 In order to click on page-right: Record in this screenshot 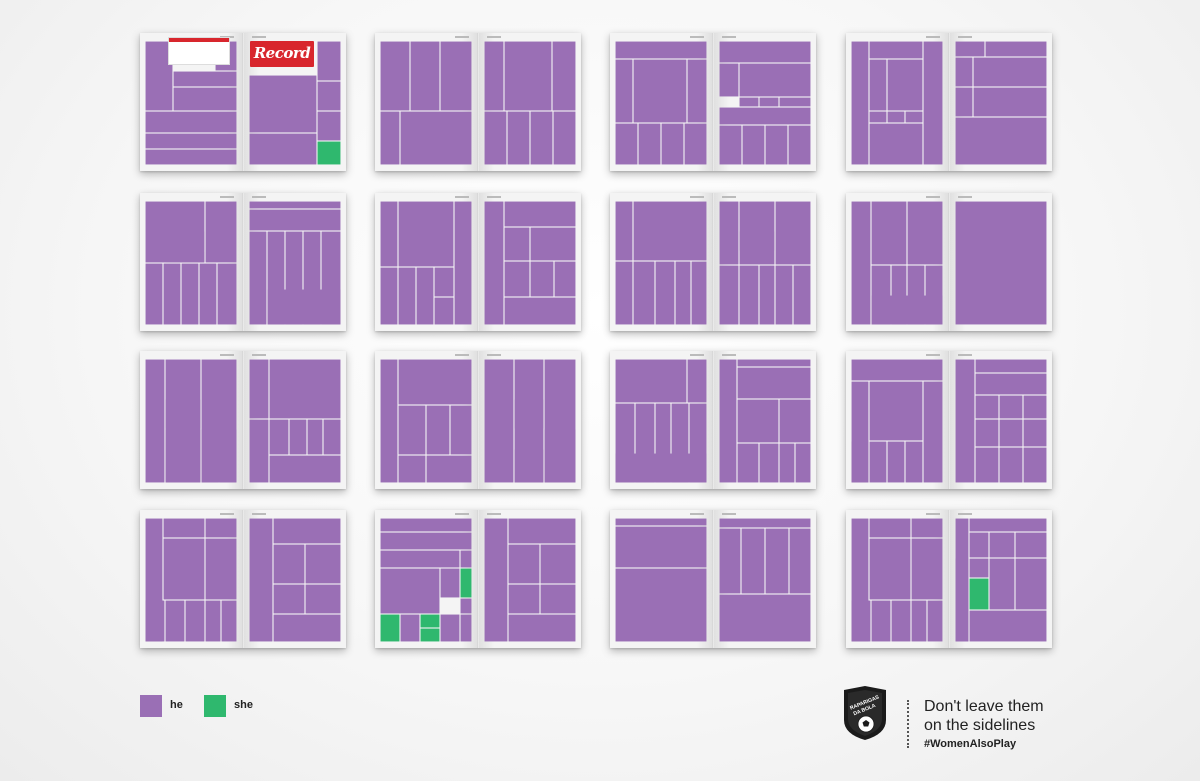, I will do `click(295, 102)`.